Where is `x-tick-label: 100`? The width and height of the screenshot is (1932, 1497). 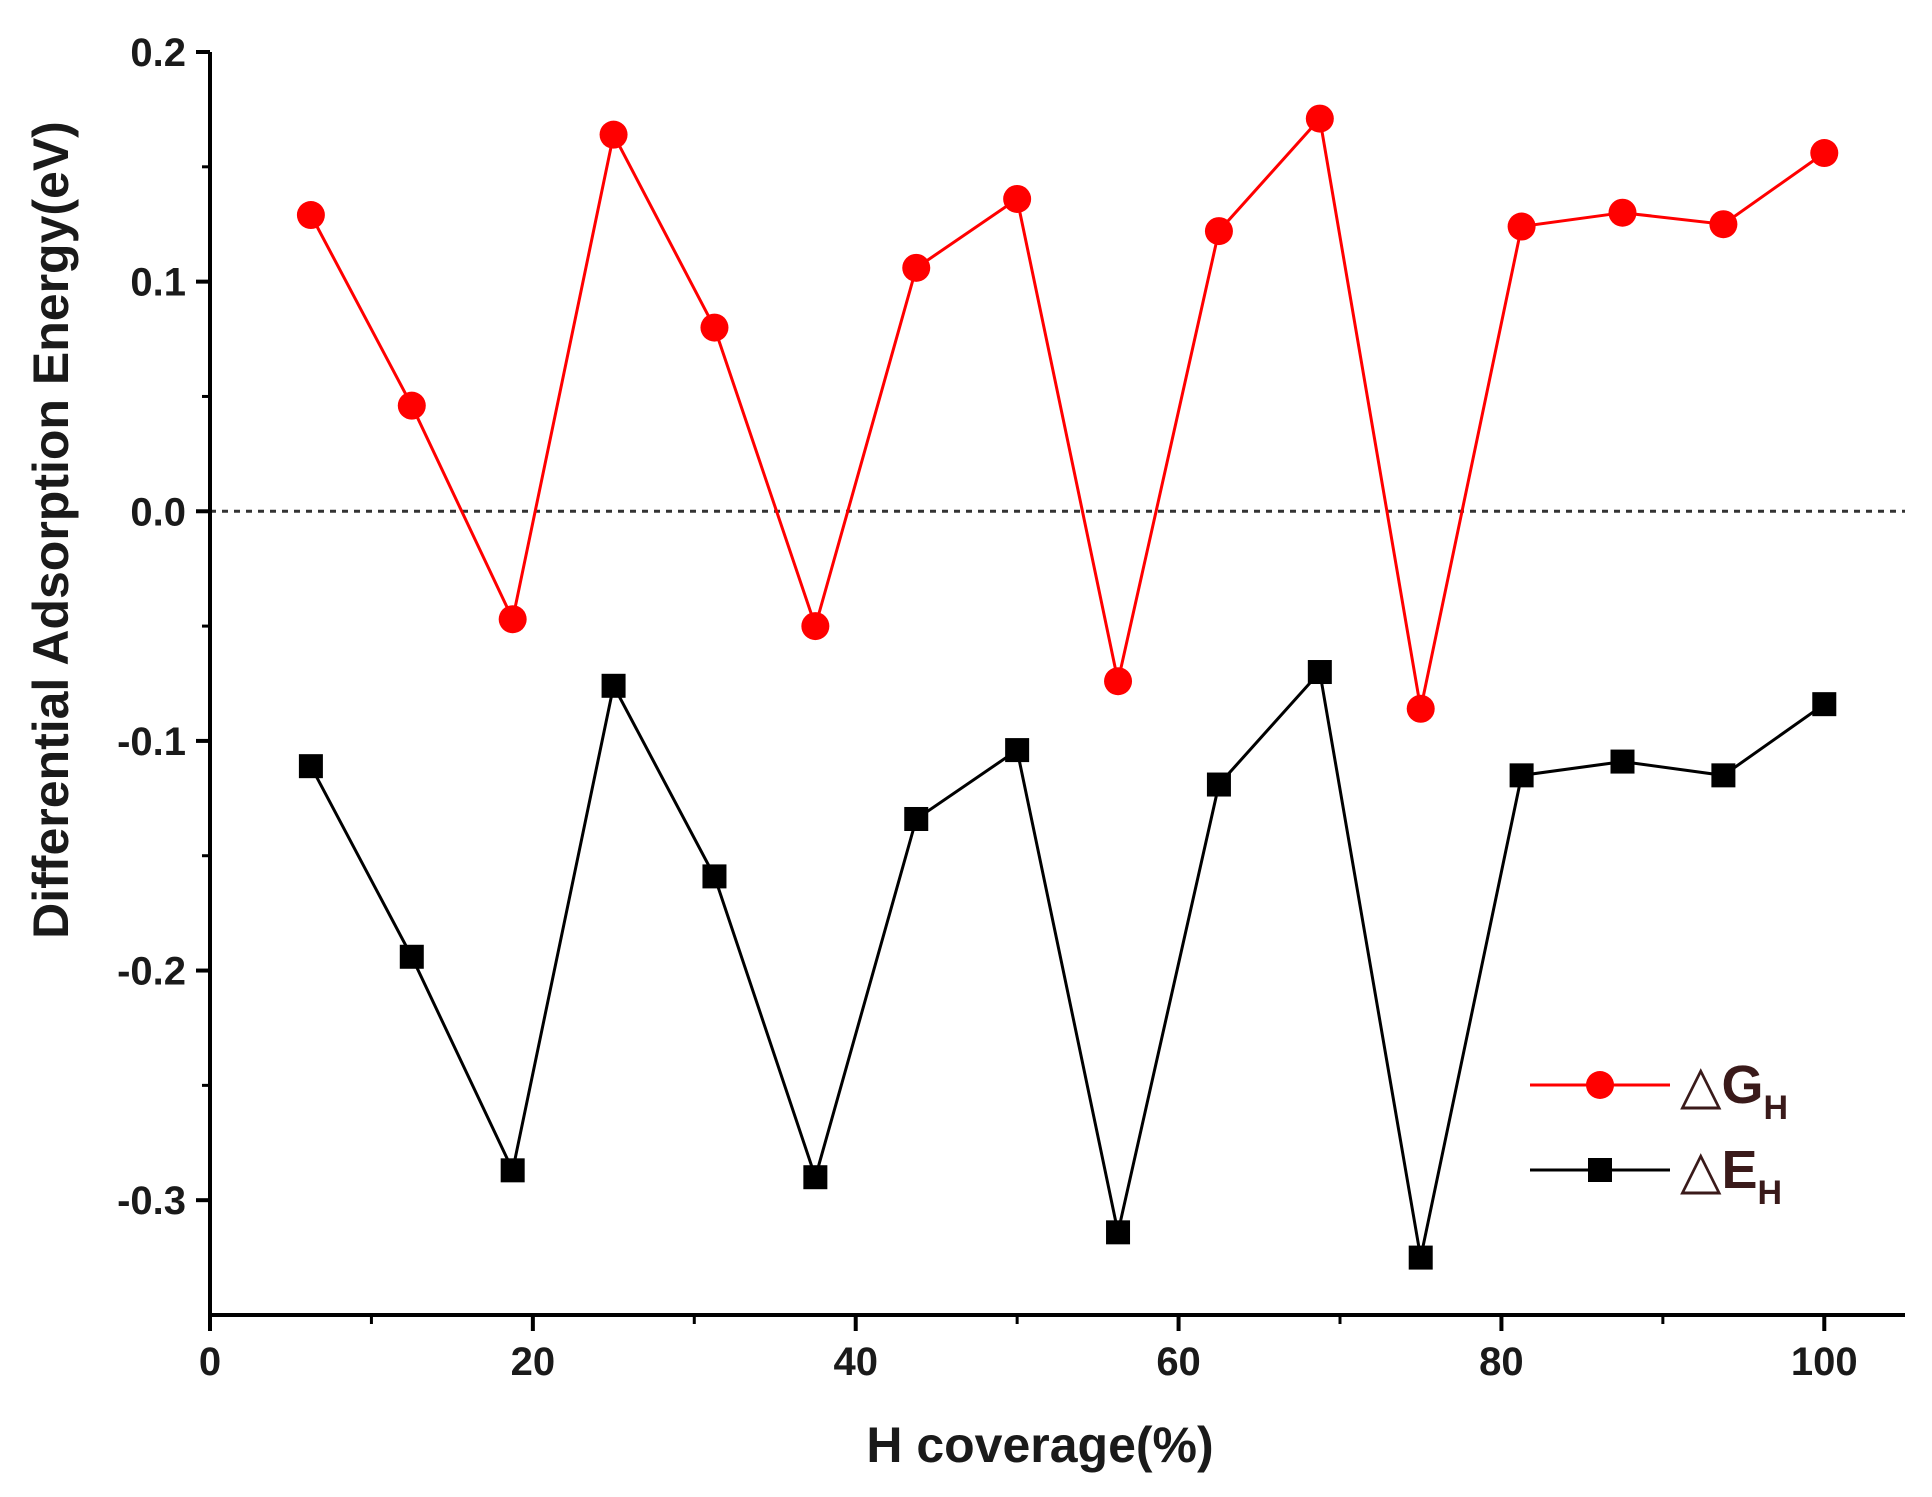 x-tick-label: 100 is located at coordinates (1824, 1362).